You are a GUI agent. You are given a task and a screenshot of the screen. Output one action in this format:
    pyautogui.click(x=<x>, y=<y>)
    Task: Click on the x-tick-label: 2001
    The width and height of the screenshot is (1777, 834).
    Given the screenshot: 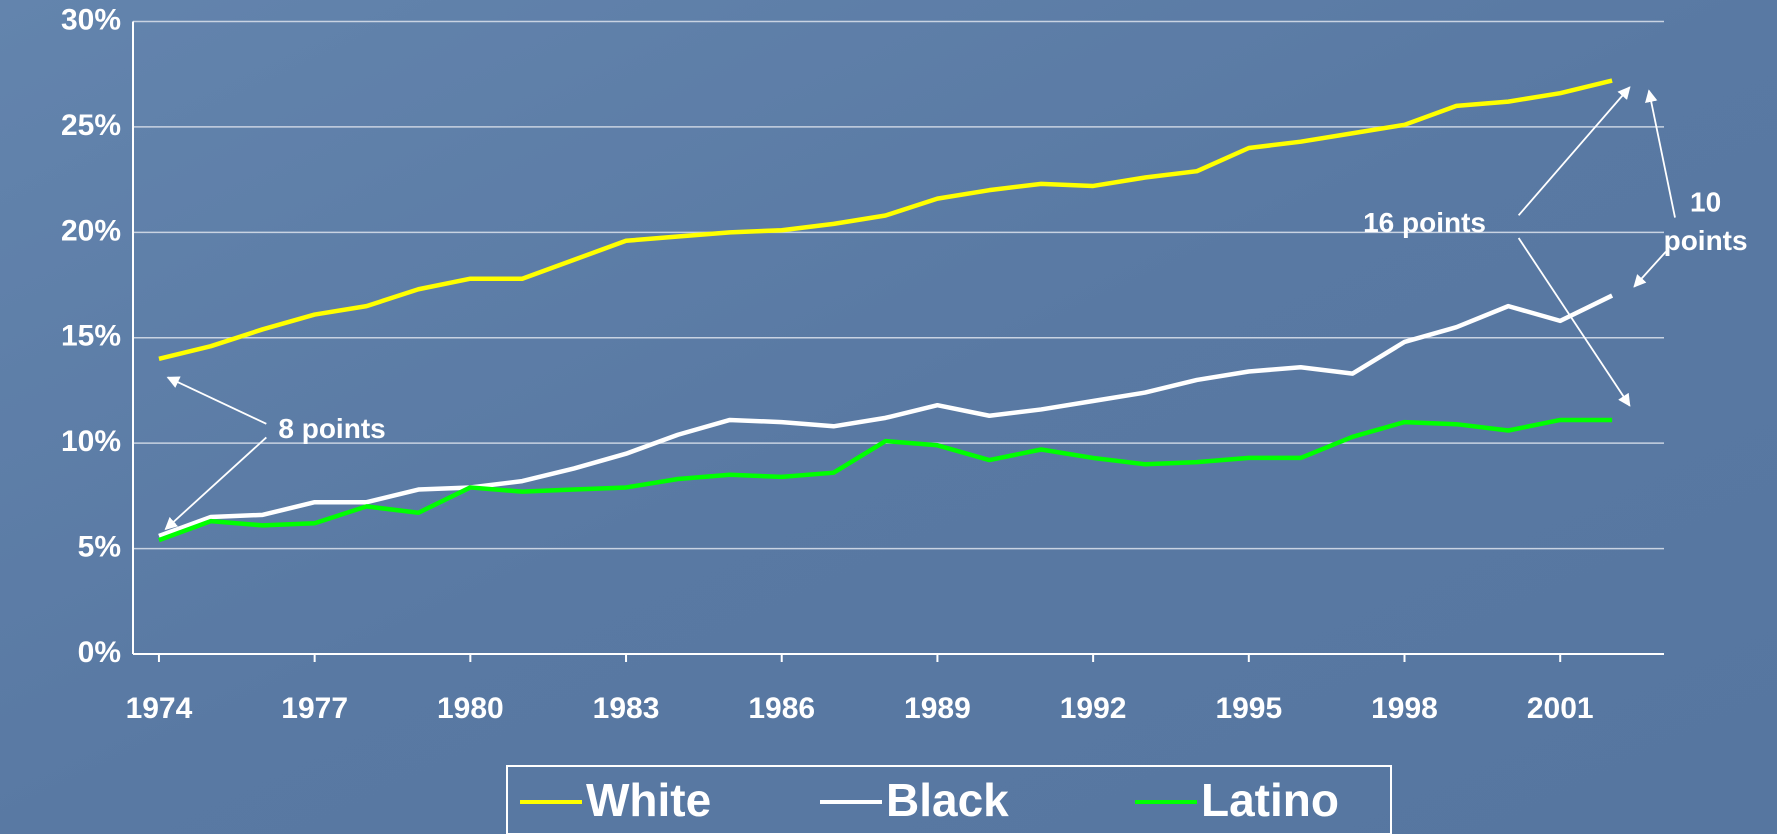 What is the action you would take?
    pyautogui.click(x=1560, y=708)
    